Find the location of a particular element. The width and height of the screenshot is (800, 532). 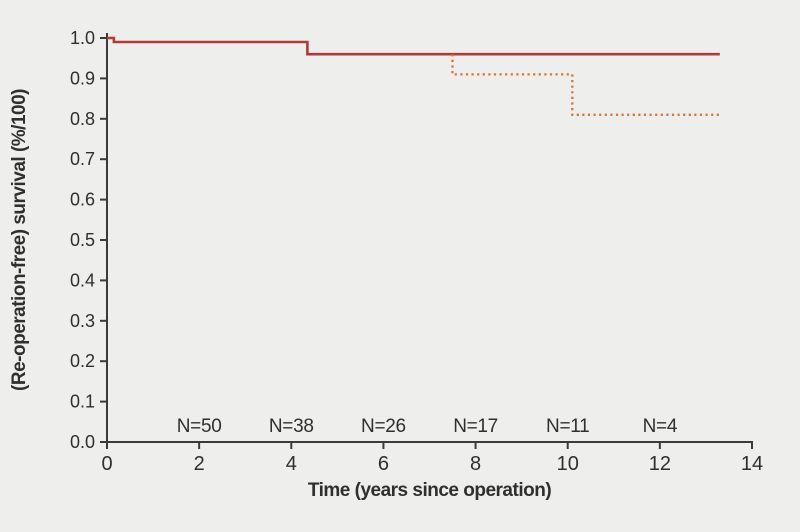

x-tick-label: 2 is located at coordinates (199, 464).